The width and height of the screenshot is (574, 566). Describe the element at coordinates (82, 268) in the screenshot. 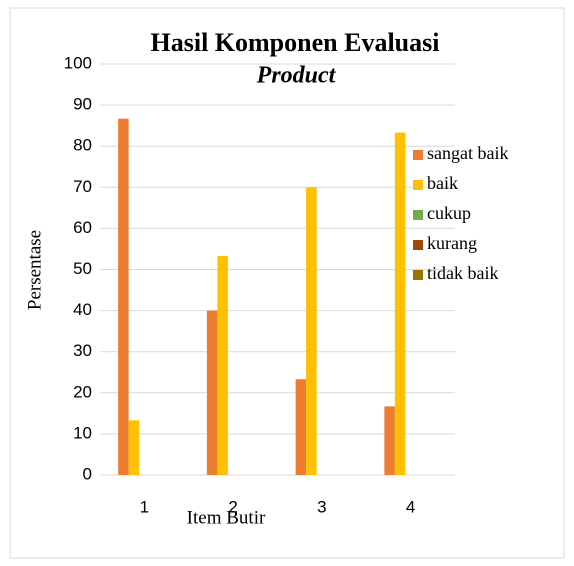

I see `y-tick-label: 50` at that location.